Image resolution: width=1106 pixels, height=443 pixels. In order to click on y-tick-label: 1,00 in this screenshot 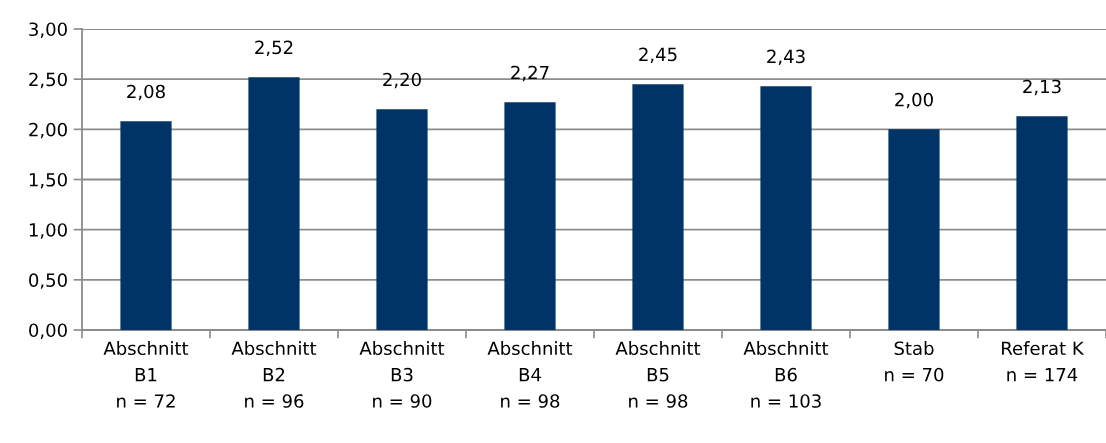, I will do `click(48, 231)`.